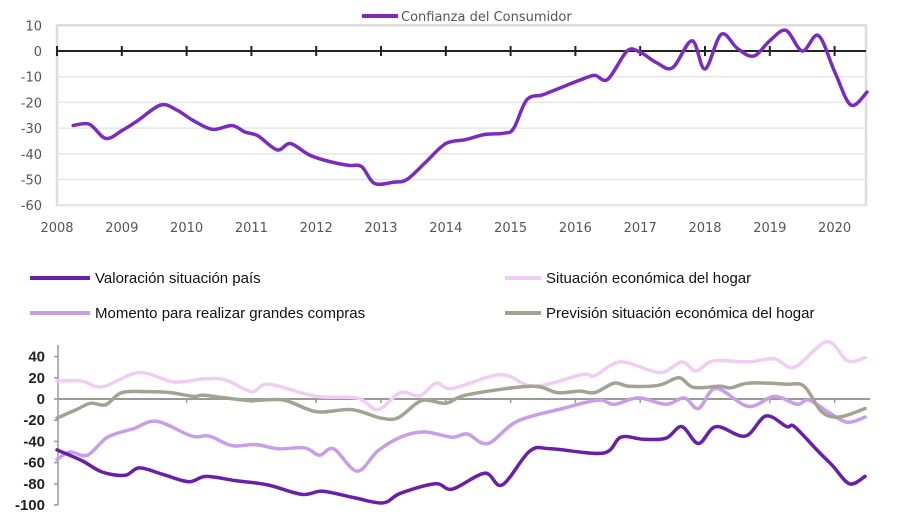  Describe the element at coordinates (251, 228) in the screenshot. I see `x-tick-label: 2011` at that location.